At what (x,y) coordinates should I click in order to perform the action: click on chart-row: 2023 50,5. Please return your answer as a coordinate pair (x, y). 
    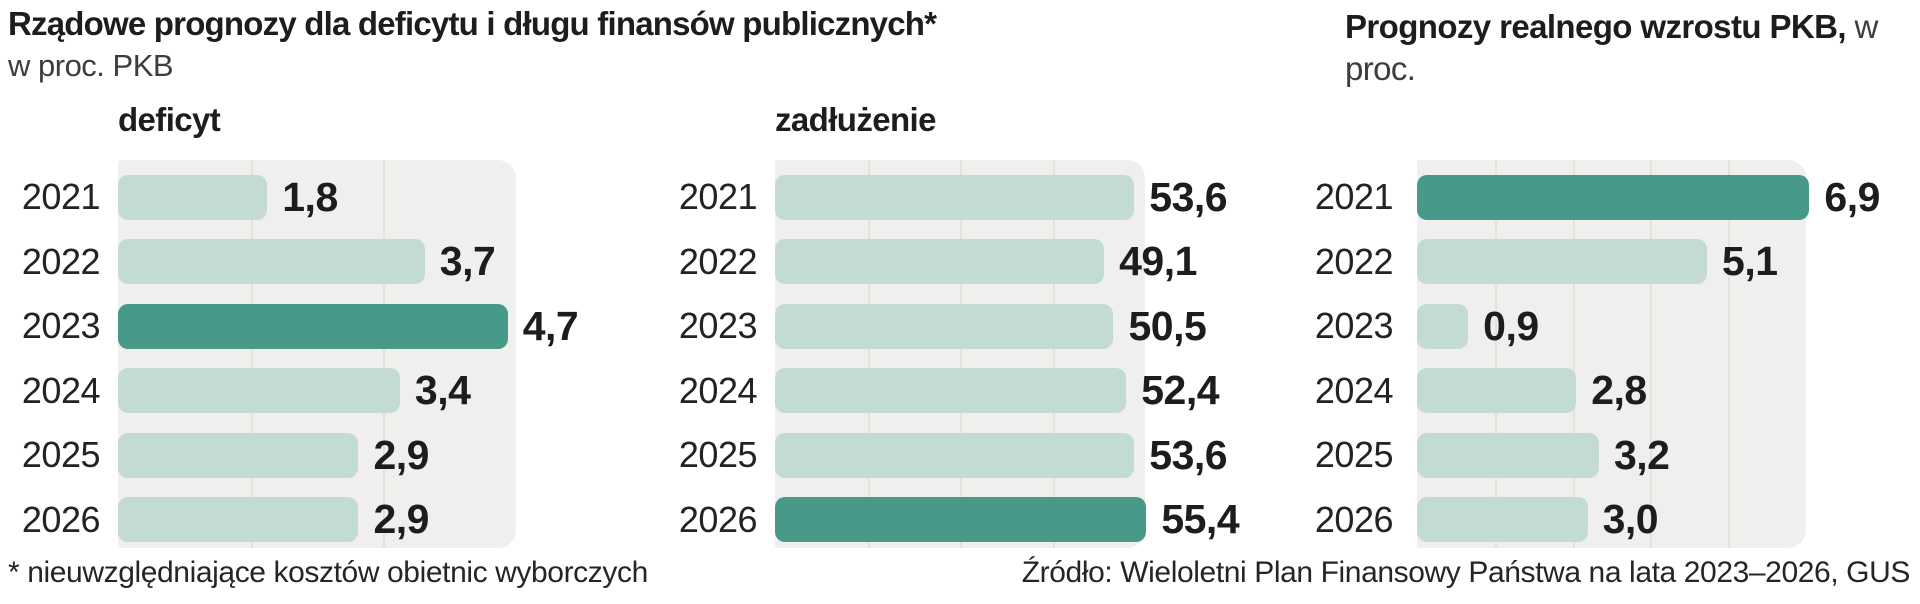
    Looking at the image, I should click on (967, 326).